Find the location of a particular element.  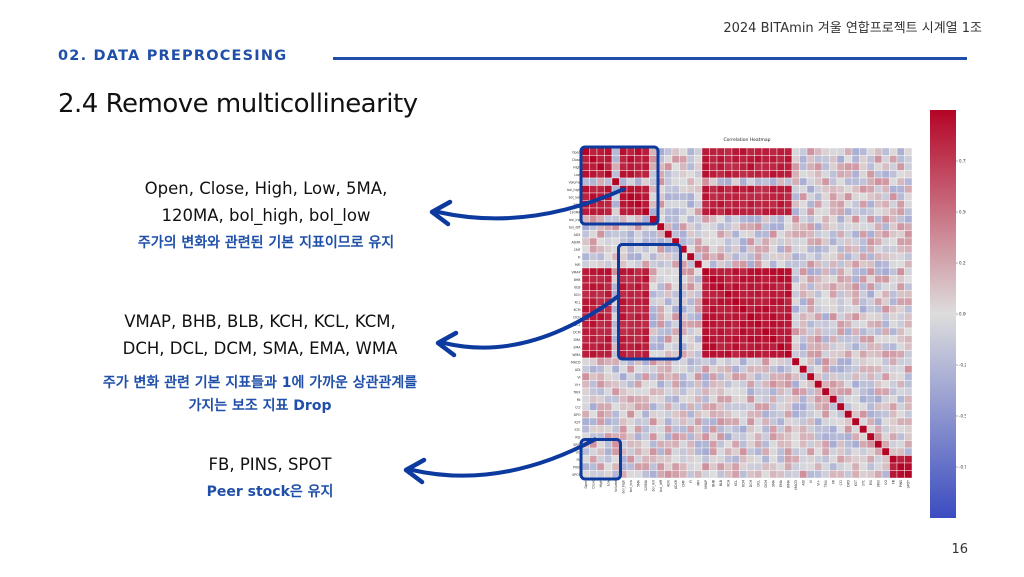

y-tick-label: DPO is located at coordinates (577, 415).